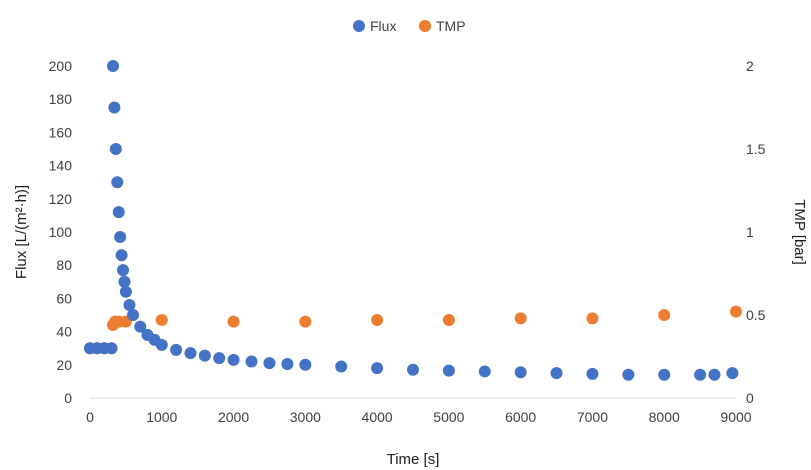 The width and height of the screenshot is (811, 470). Describe the element at coordinates (413, 330) in the screenshot. I see `series-tmp` at that location.